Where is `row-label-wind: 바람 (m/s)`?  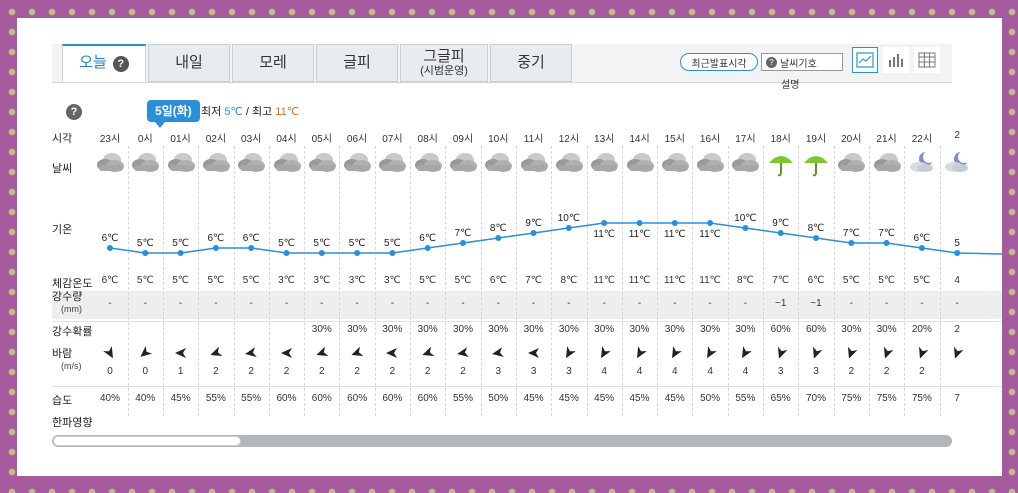 row-label-wind: 바람 (m/s) is located at coordinates (67, 360).